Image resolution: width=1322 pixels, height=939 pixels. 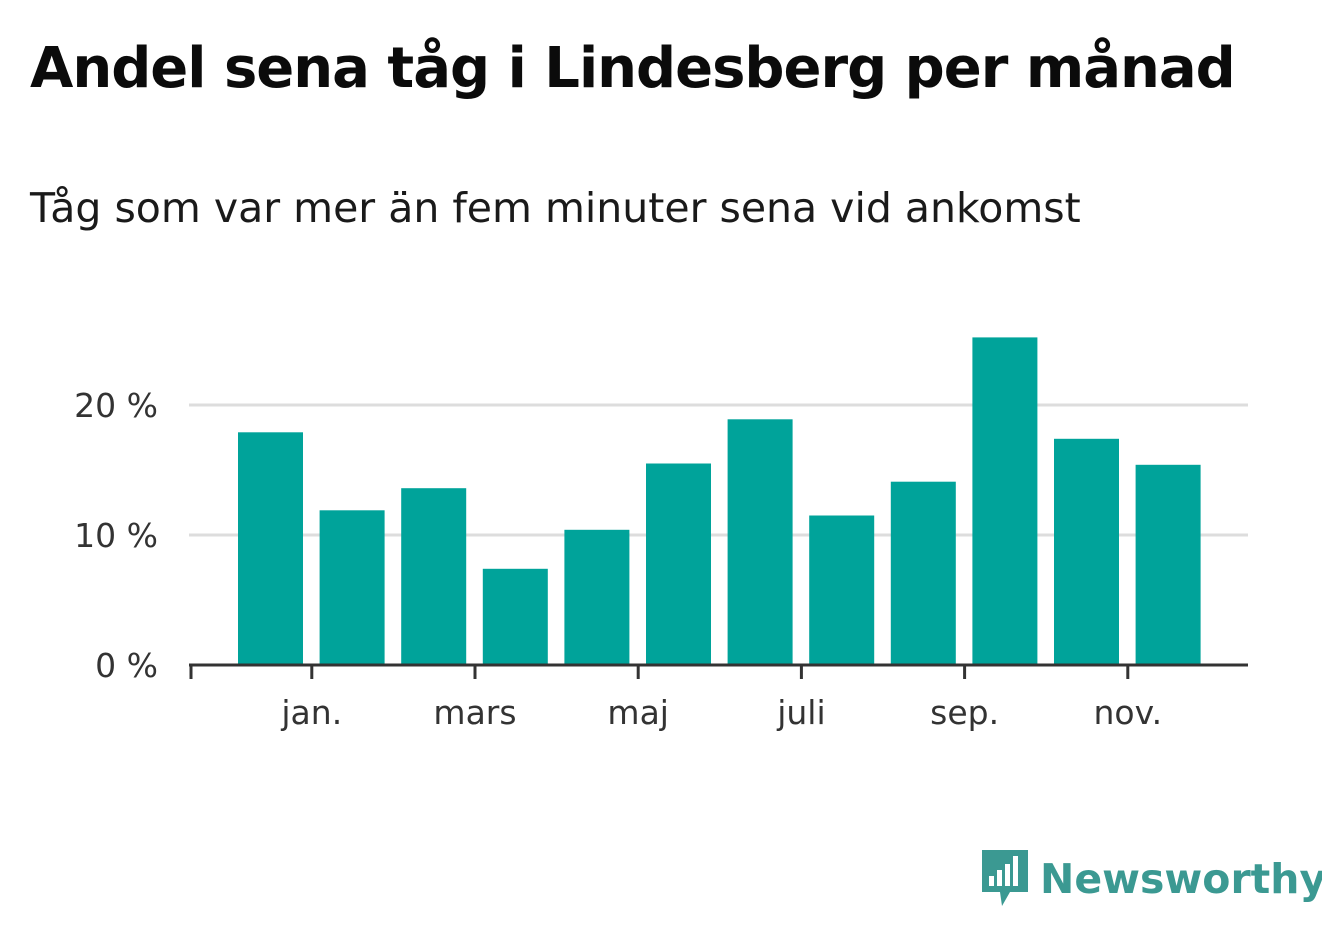 What do you see at coordinates (1128, 712) in the screenshot?
I see `x-tick-label: nov.` at bounding box center [1128, 712].